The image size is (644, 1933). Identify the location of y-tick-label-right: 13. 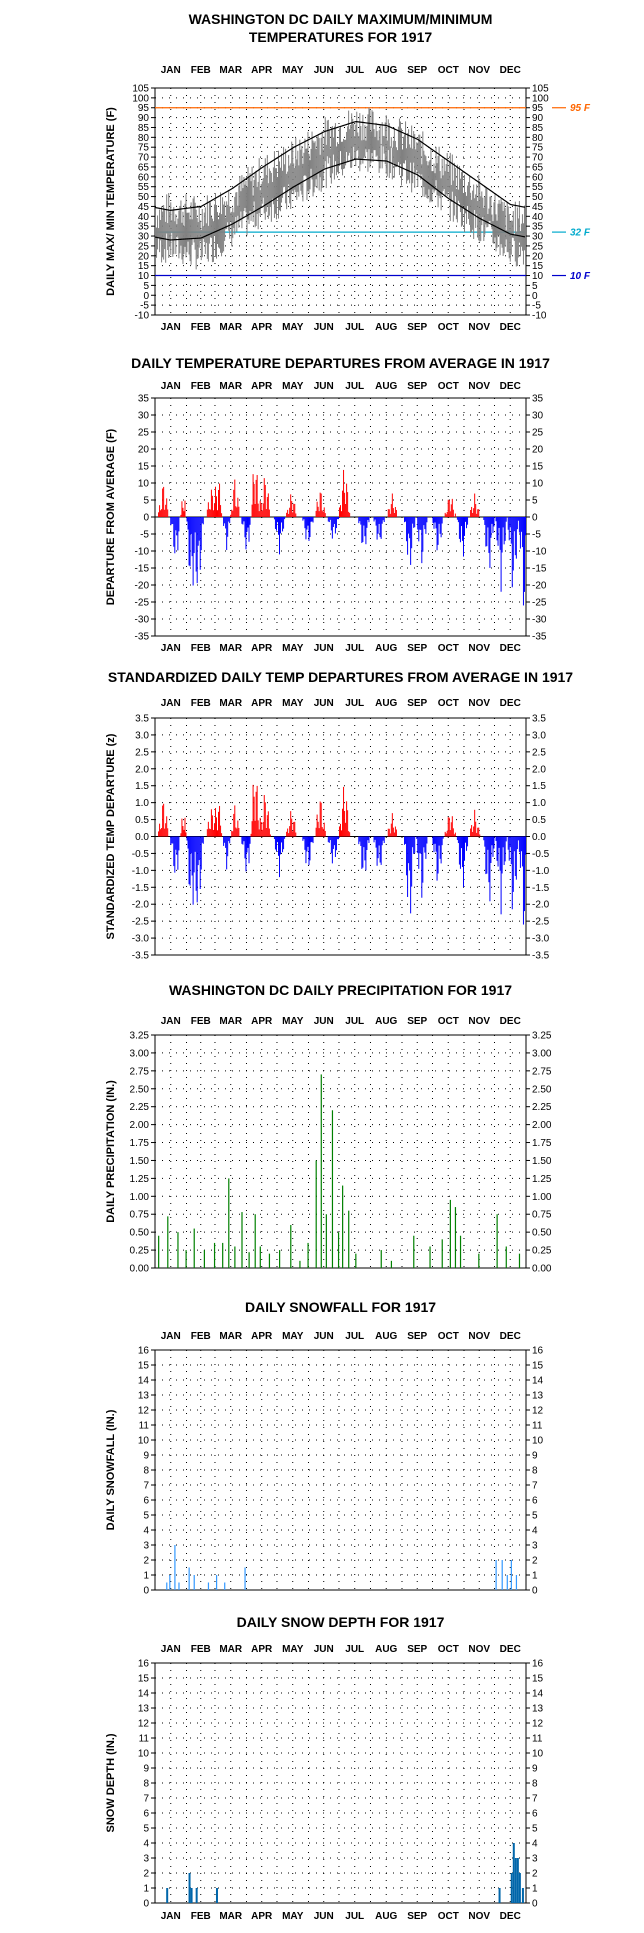
(538, 1396).